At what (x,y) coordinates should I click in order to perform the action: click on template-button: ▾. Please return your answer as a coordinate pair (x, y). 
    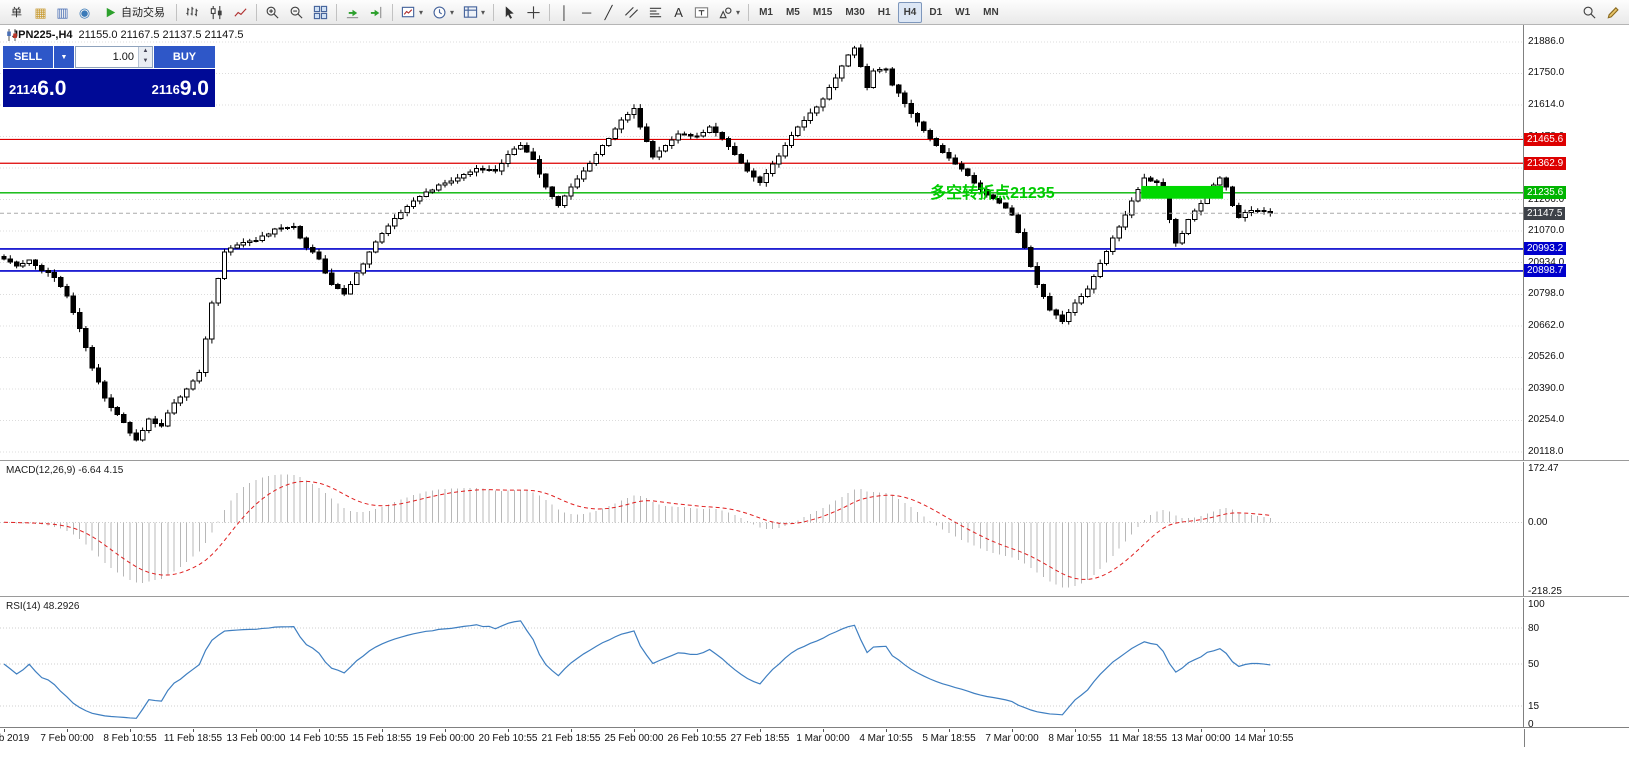
    Looking at the image, I should click on (474, 12).